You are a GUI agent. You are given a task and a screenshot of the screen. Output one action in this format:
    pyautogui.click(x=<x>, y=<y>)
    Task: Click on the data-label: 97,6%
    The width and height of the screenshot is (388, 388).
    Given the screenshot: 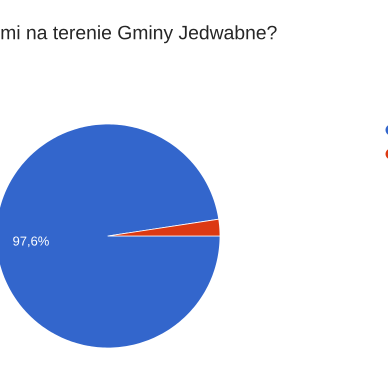 What is the action you would take?
    pyautogui.click(x=31, y=242)
    